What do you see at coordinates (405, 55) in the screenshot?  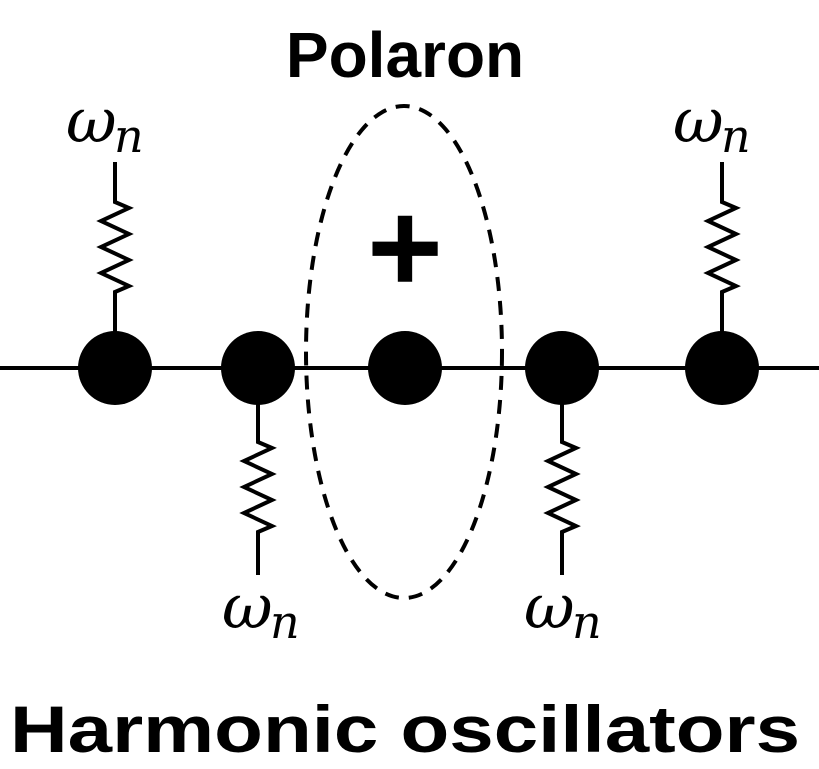 I see `diagram-title: Polaron` at bounding box center [405, 55].